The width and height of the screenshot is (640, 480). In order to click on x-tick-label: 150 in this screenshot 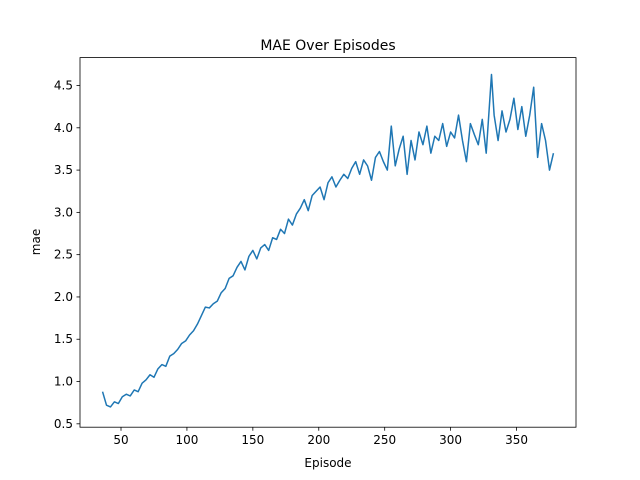, I will do `click(252, 440)`.